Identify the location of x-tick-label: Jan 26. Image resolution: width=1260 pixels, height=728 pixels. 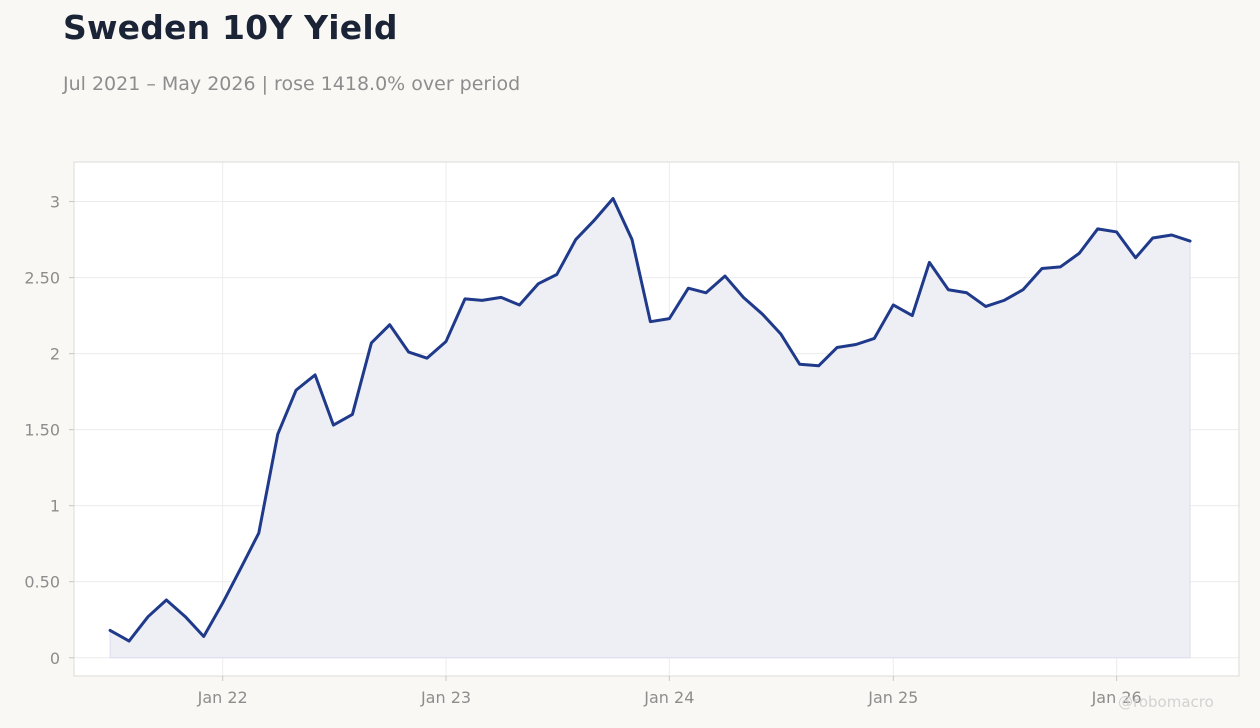
(1116, 697).